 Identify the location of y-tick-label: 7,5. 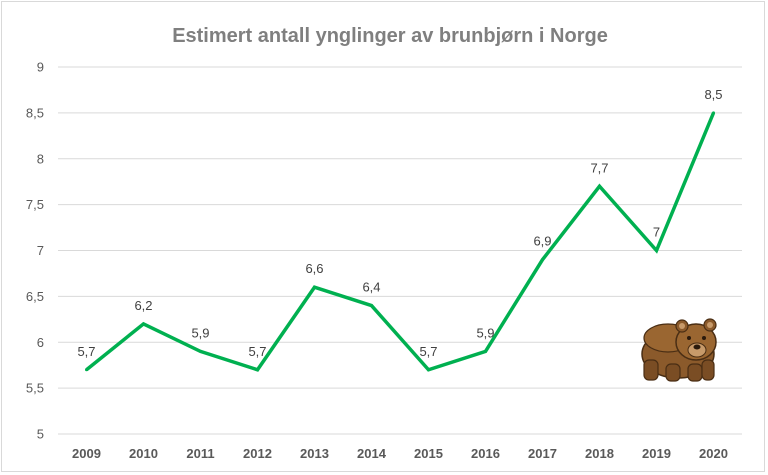
(35, 204).